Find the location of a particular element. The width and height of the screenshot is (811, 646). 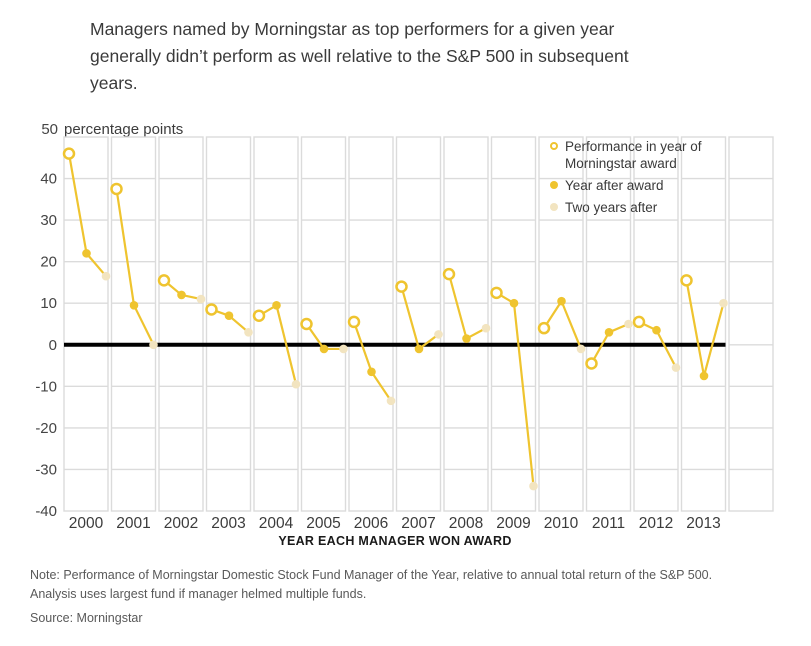

x-tick-label: 2001 is located at coordinates (133, 523).